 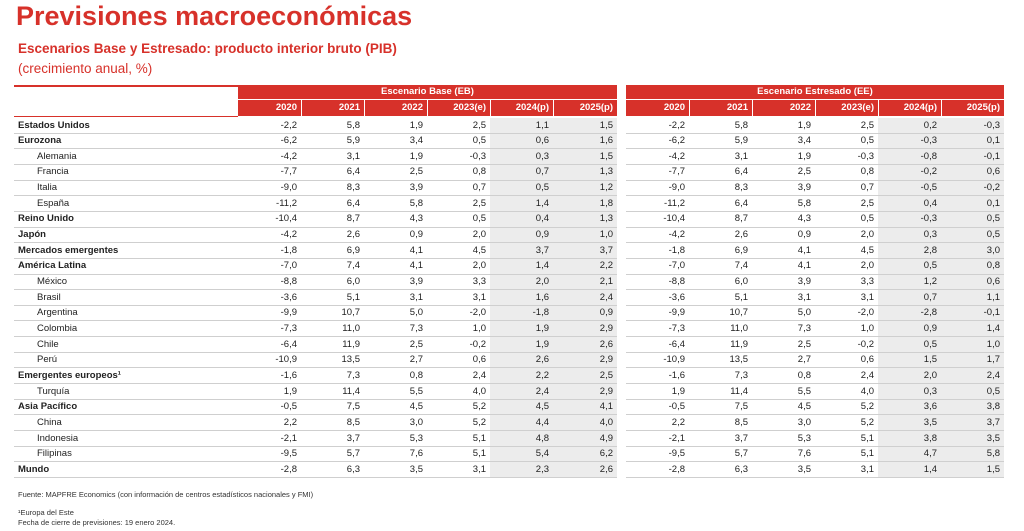 What do you see at coordinates (54, 454) in the screenshot?
I see `row-label: Filipinas` at bounding box center [54, 454].